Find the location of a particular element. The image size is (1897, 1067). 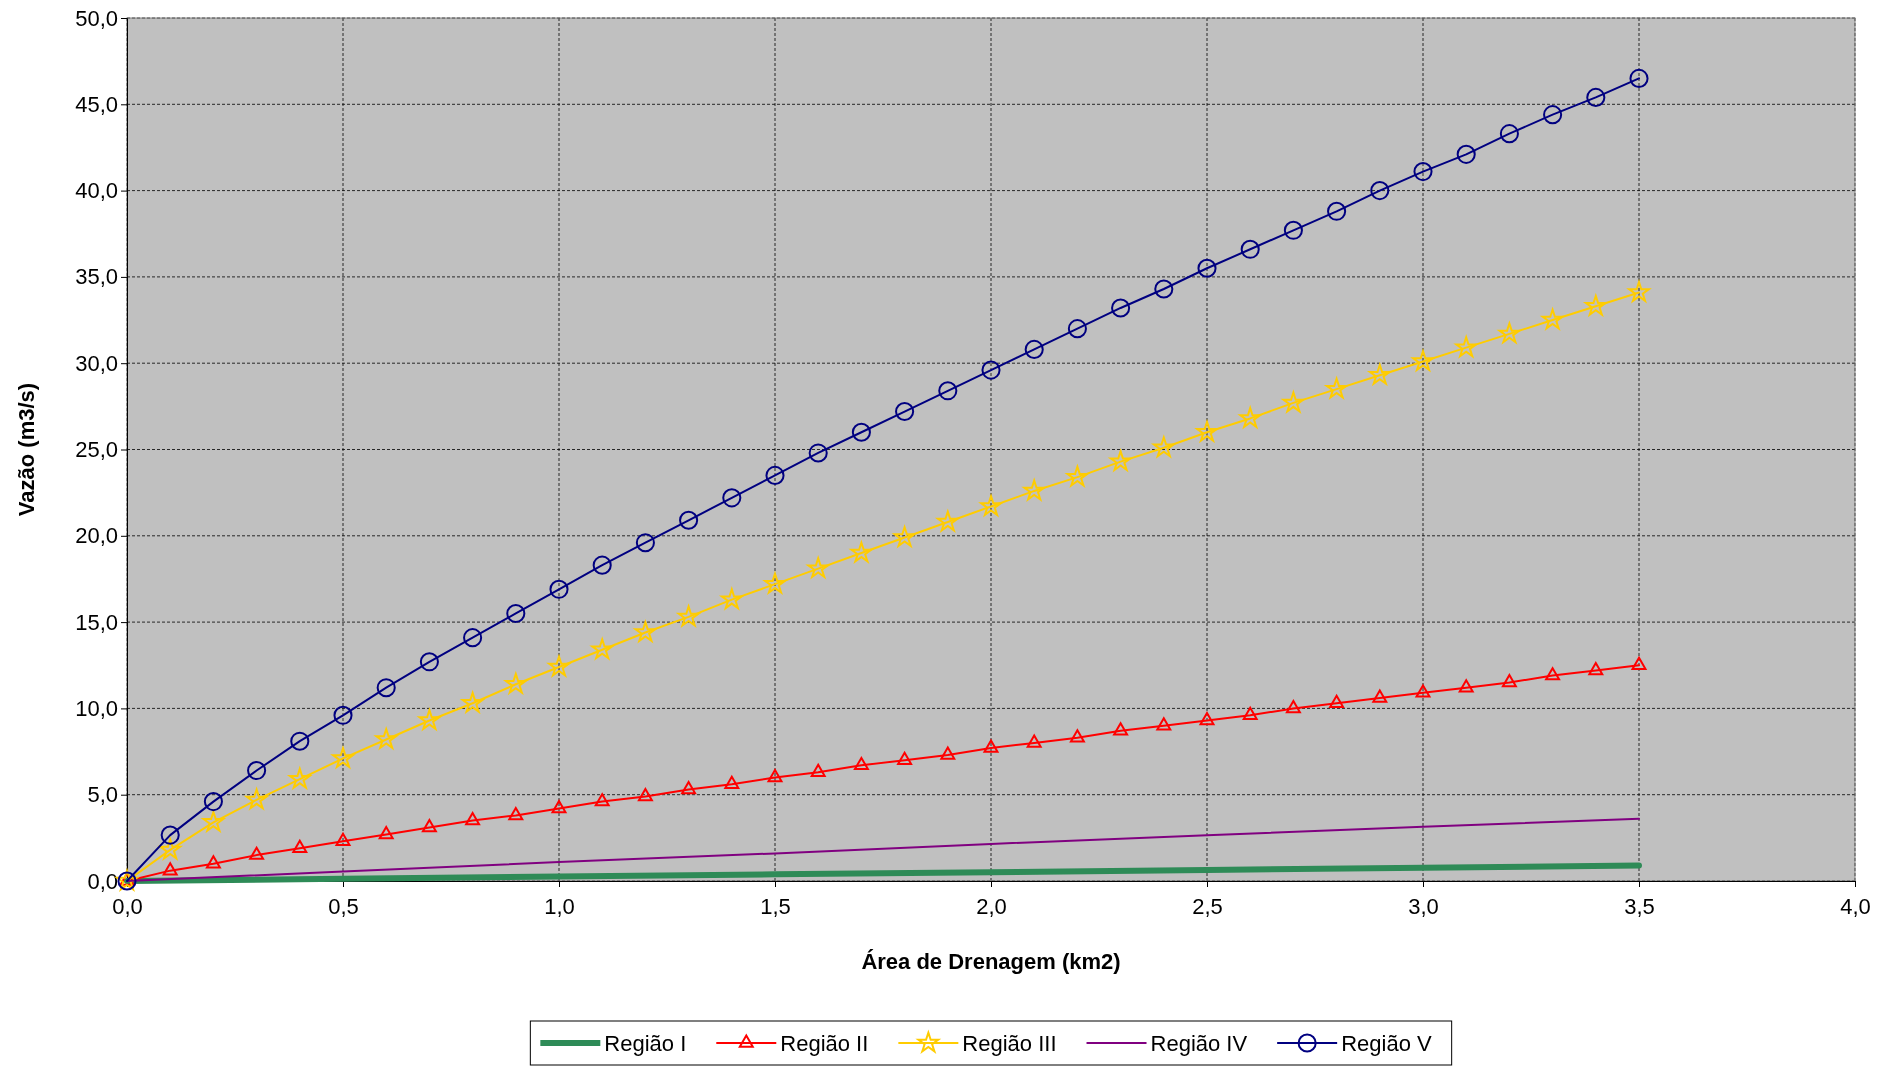

legend-label: Região II is located at coordinates (824, 1043).